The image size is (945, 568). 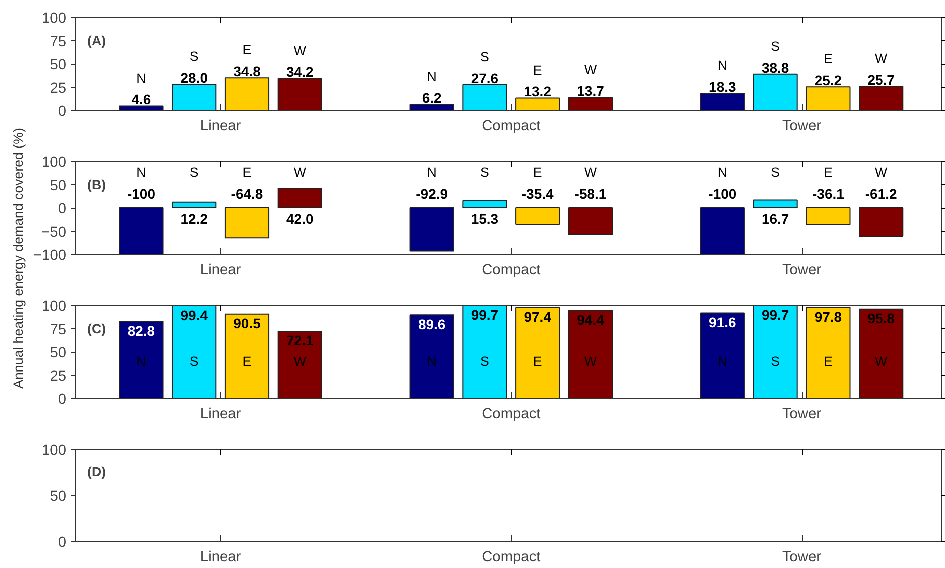 What do you see at coordinates (62, 543) in the screenshot?
I see `y-tick-label: 0` at bounding box center [62, 543].